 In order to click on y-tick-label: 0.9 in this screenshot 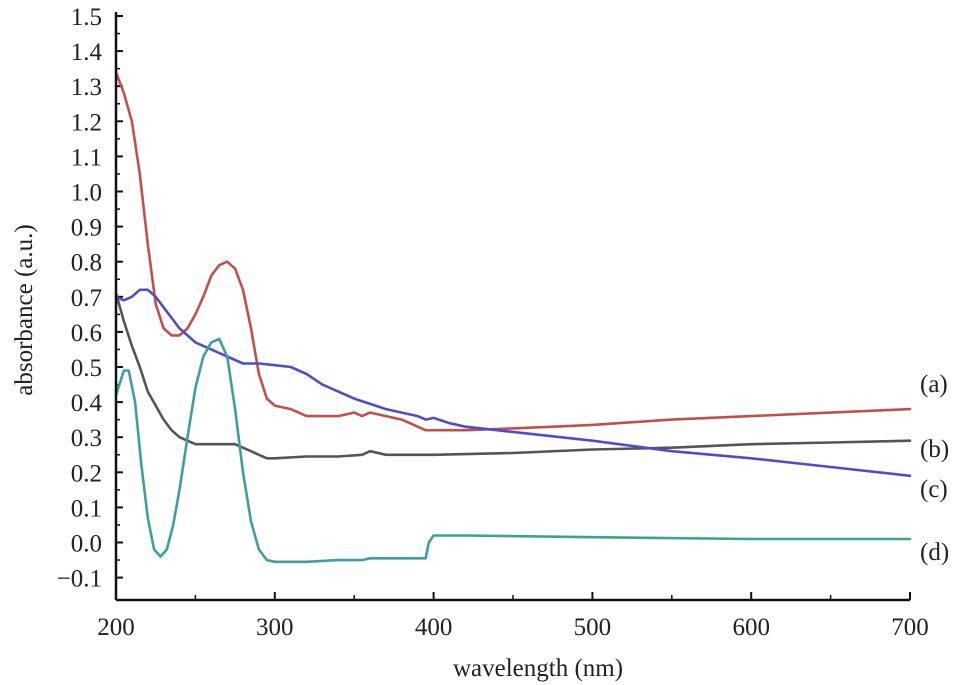, I will do `click(86, 228)`.